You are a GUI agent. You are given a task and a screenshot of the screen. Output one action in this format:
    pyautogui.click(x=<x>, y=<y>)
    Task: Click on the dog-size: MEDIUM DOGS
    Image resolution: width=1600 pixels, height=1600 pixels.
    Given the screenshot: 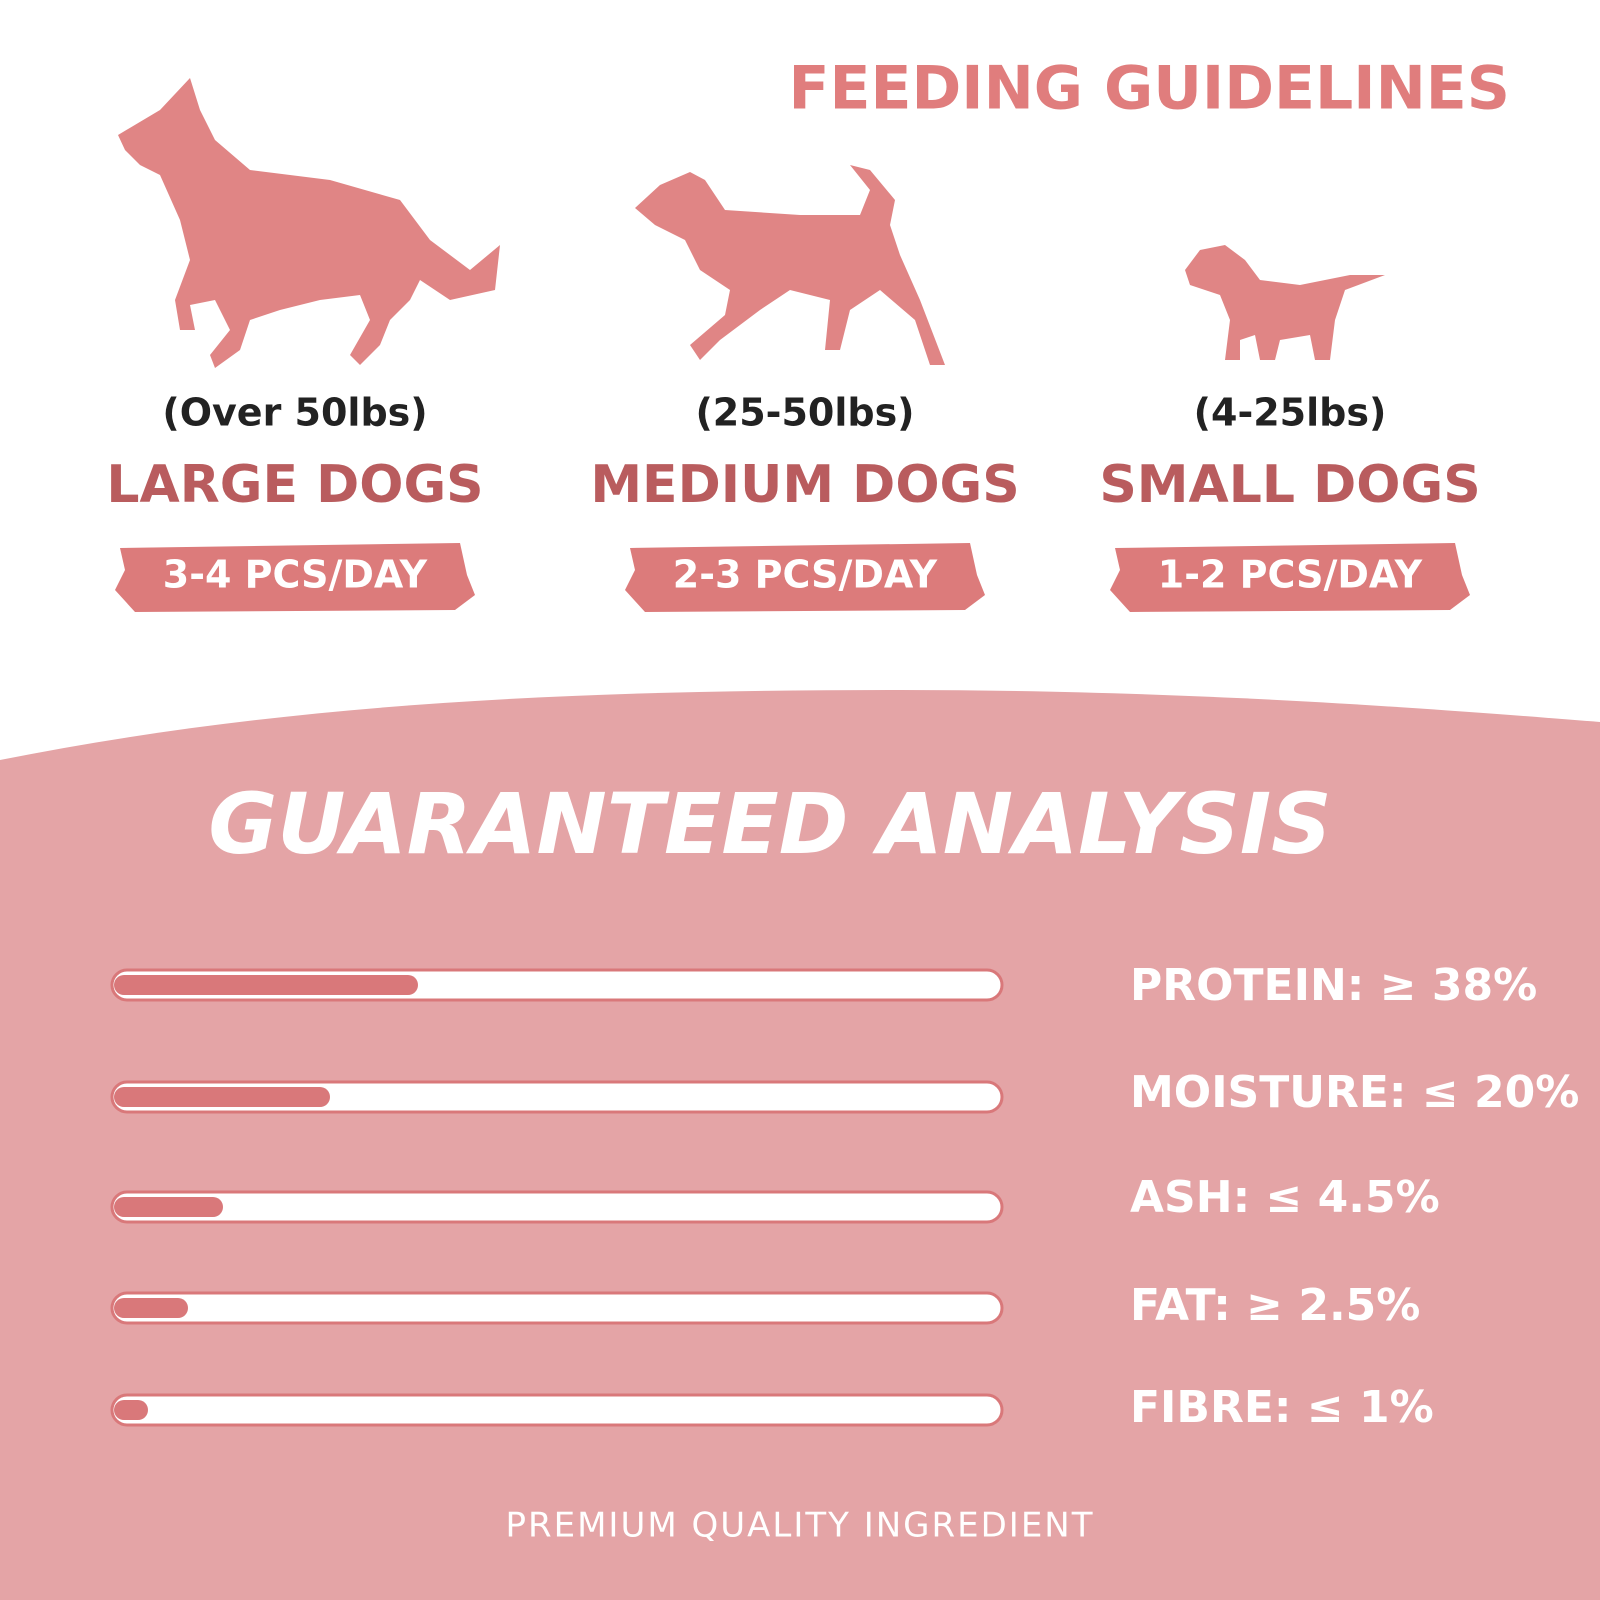 What is the action you would take?
    pyautogui.click(x=804, y=485)
    